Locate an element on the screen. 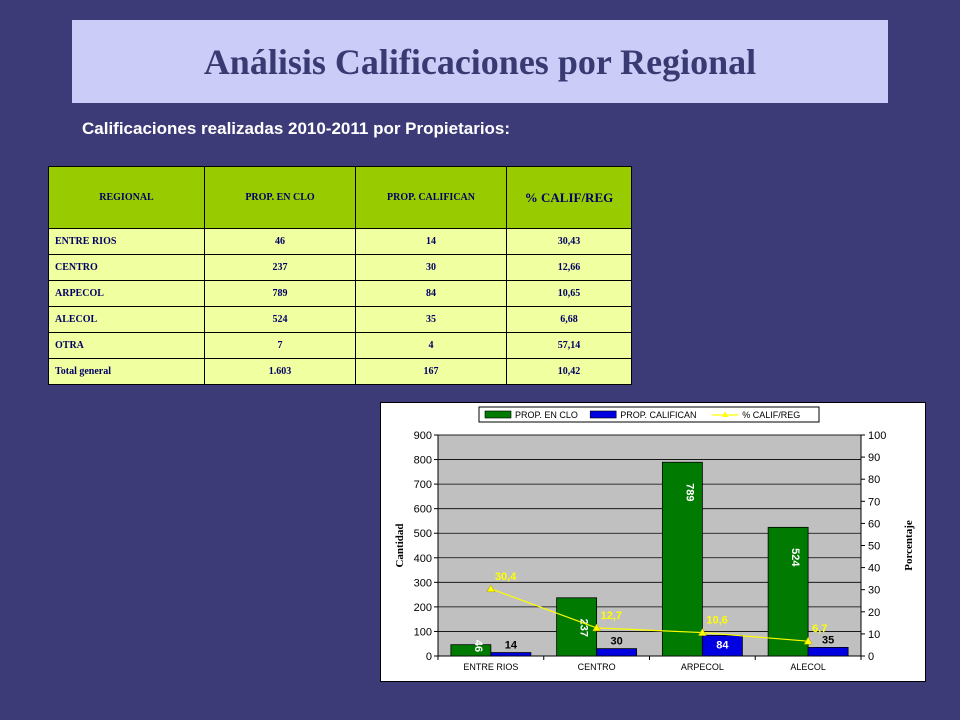 This screenshot has width=960, height=720. cell-prop-en-clo: 524 is located at coordinates (280, 319).